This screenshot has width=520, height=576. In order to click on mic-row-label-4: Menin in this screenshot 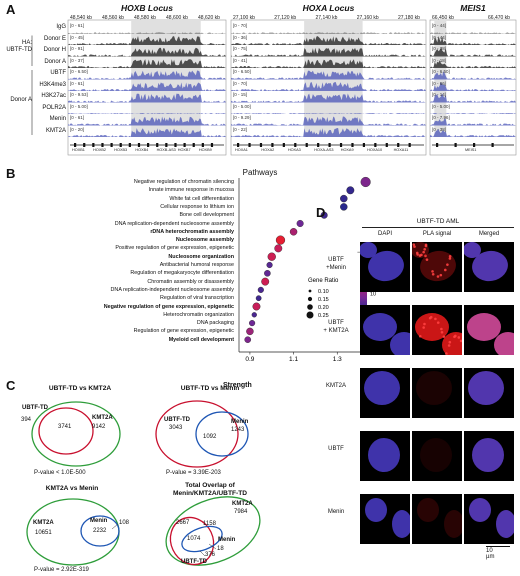, I will do `click(336, 512)`.